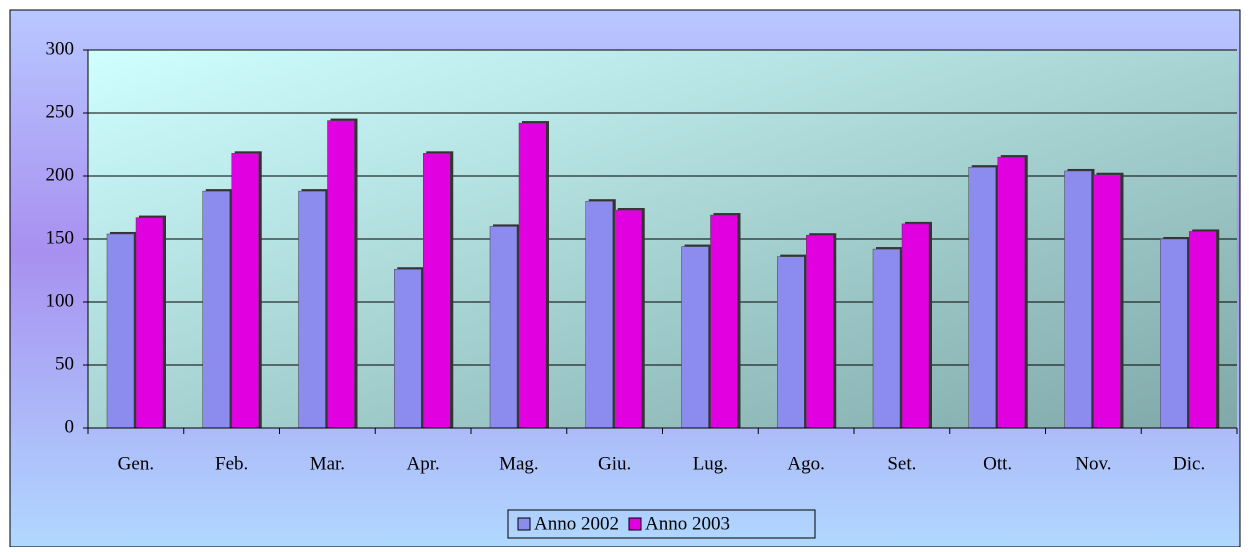 This screenshot has height=552, width=1249. What do you see at coordinates (64, 363) in the screenshot?
I see `y-tick-label: 50` at bounding box center [64, 363].